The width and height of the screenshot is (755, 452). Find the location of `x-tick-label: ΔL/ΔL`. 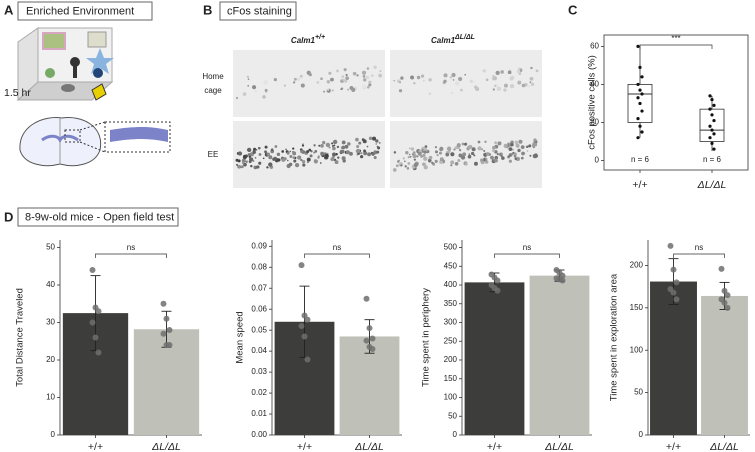

x-tick-label: ΔL/ΔL is located at coordinates (369, 446).